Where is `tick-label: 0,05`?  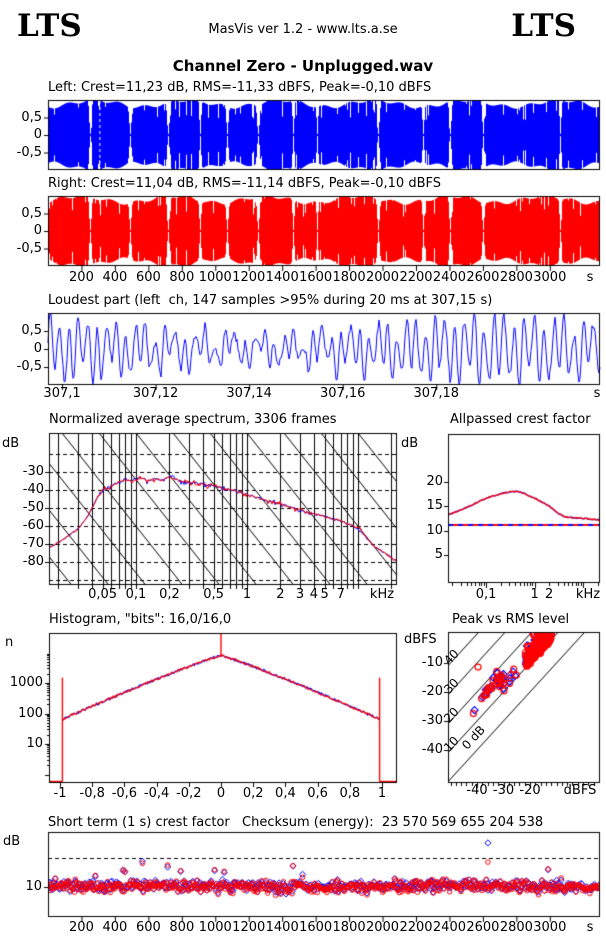 tick-label: 0,05 is located at coordinates (103, 594).